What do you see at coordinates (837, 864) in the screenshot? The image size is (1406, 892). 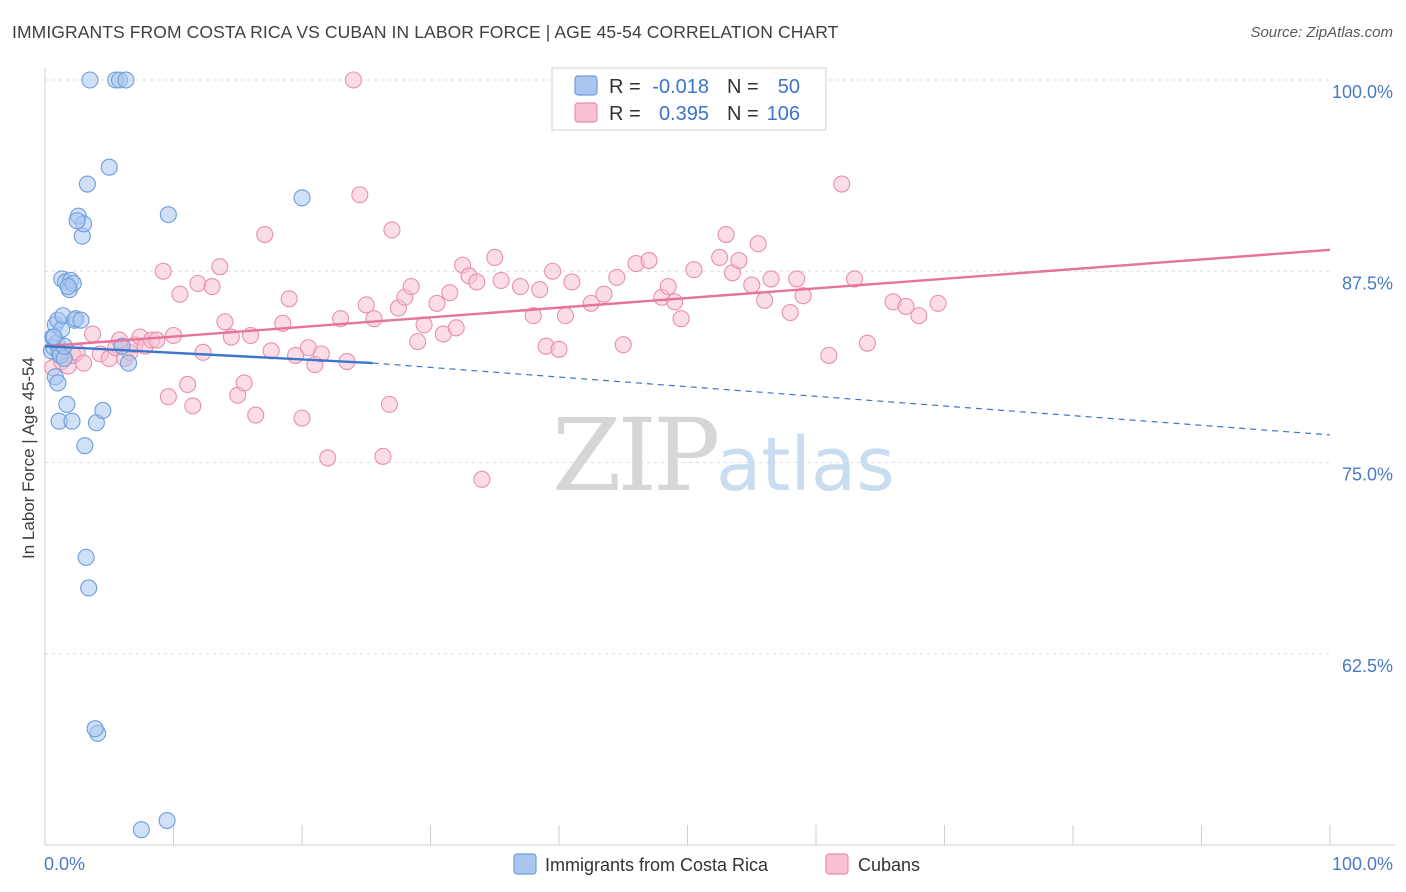 I see `bottom-legend-swatch-cubans` at bounding box center [837, 864].